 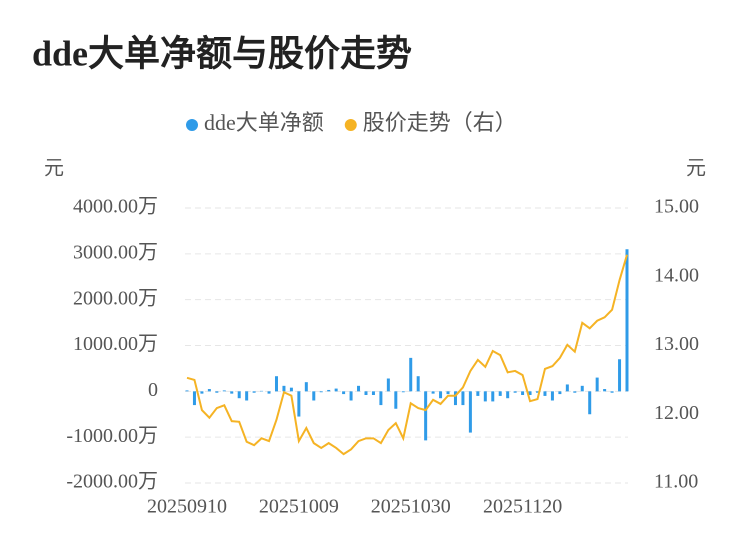 I want to click on y-tick-label: -2000.00万, so click(x=112, y=482).